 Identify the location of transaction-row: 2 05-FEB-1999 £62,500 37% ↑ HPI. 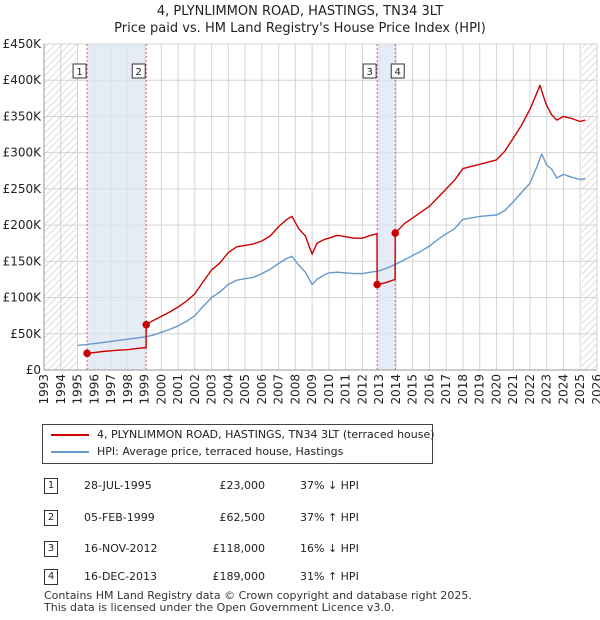
(300, 518).